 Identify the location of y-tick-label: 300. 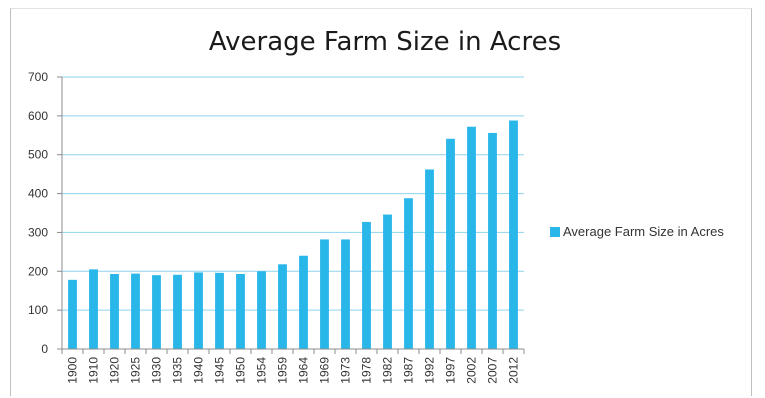
(38, 232).